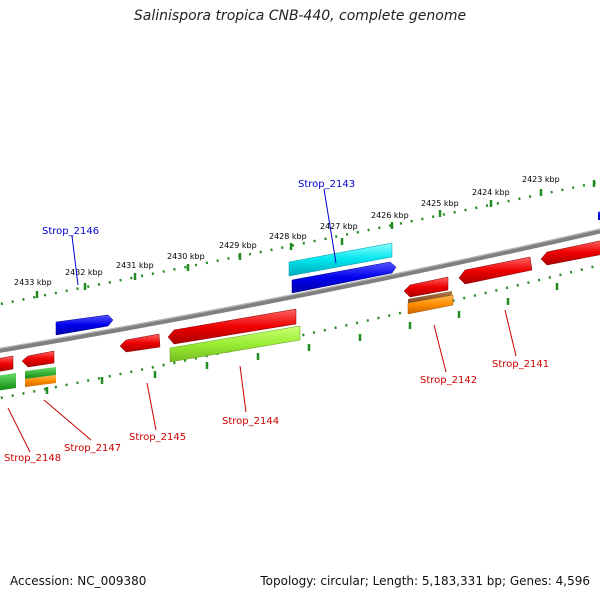 This screenshot has width=600, height=600. I want to click on tick-label: 2432 kbp, so click(84, 272).